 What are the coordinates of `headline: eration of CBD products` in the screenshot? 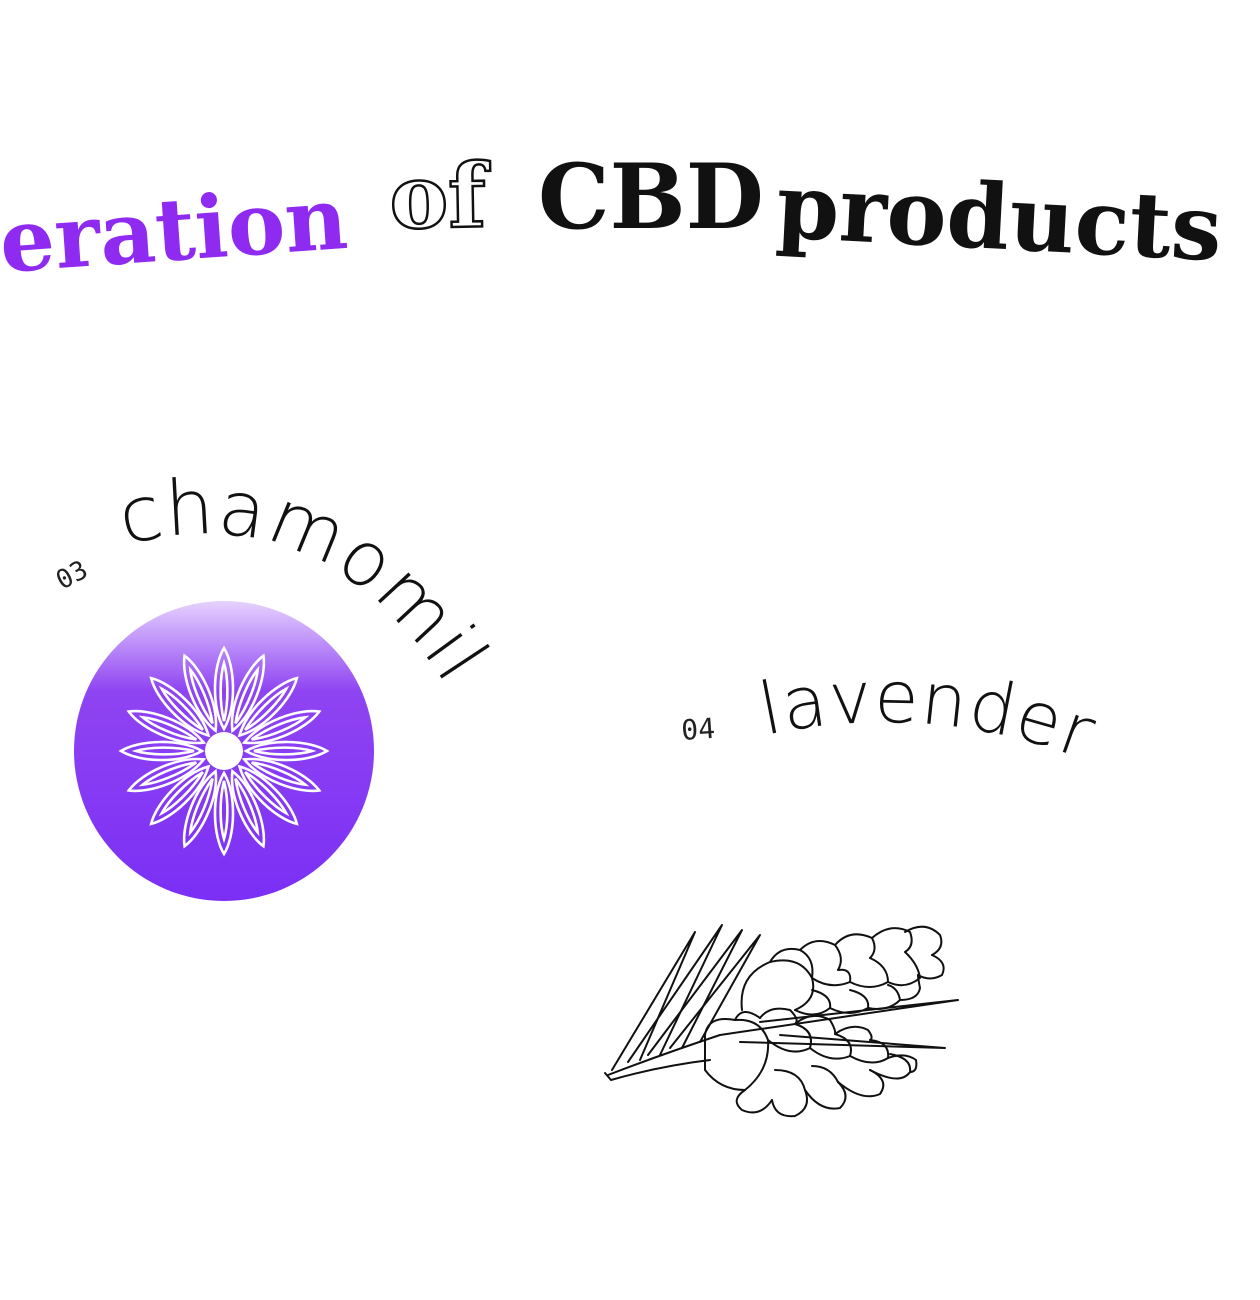 It's located at (612, 218).